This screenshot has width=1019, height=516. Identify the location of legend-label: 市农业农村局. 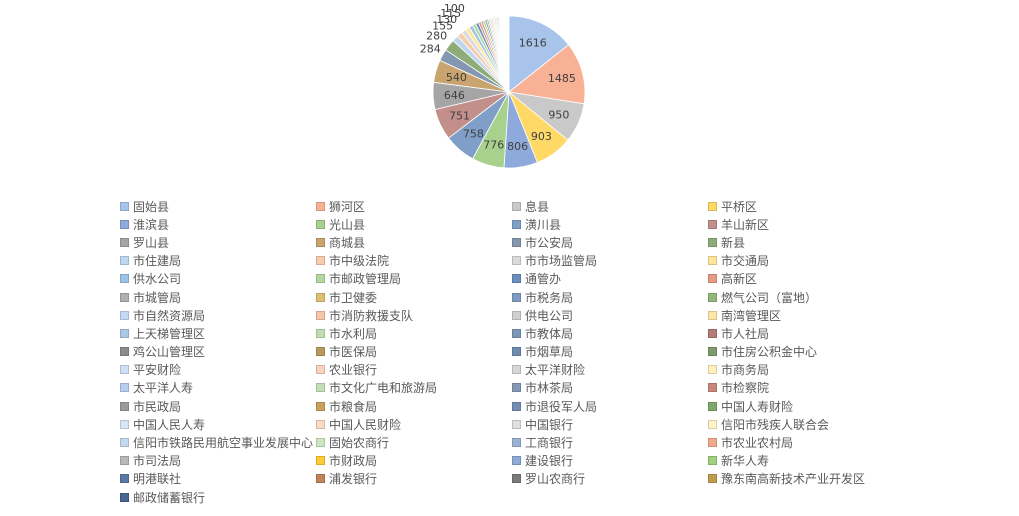
(757, 443).